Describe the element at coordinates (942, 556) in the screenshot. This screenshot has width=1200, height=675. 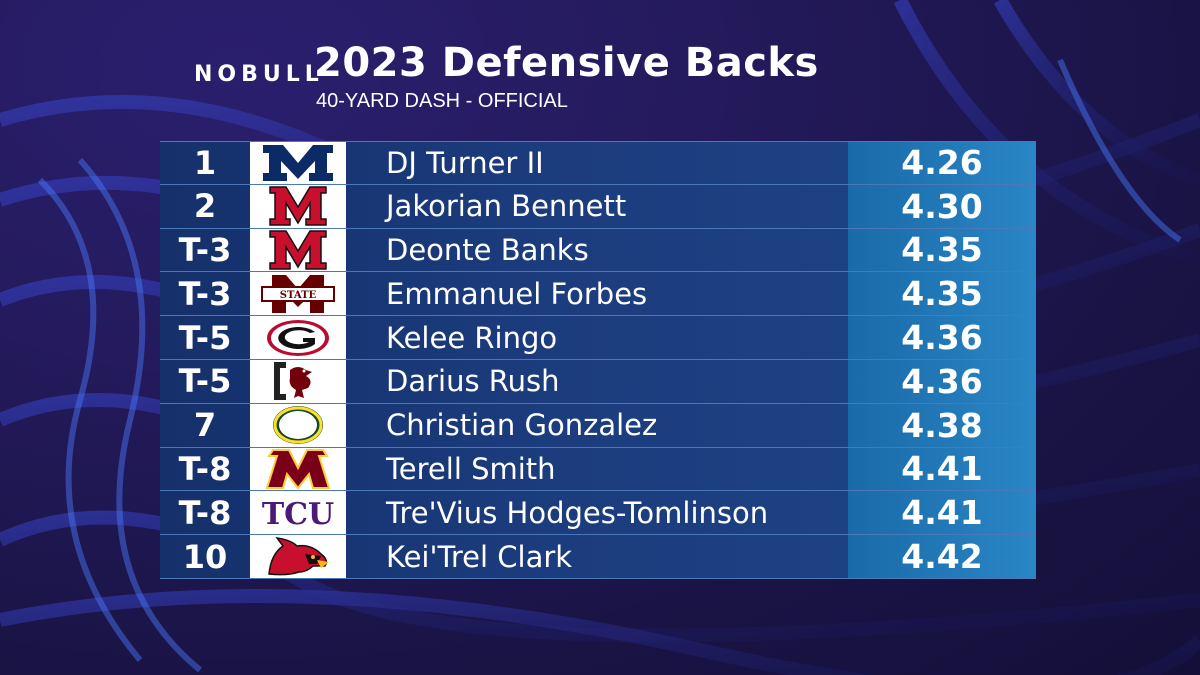
I see `time-cell: 4.42` at that location.